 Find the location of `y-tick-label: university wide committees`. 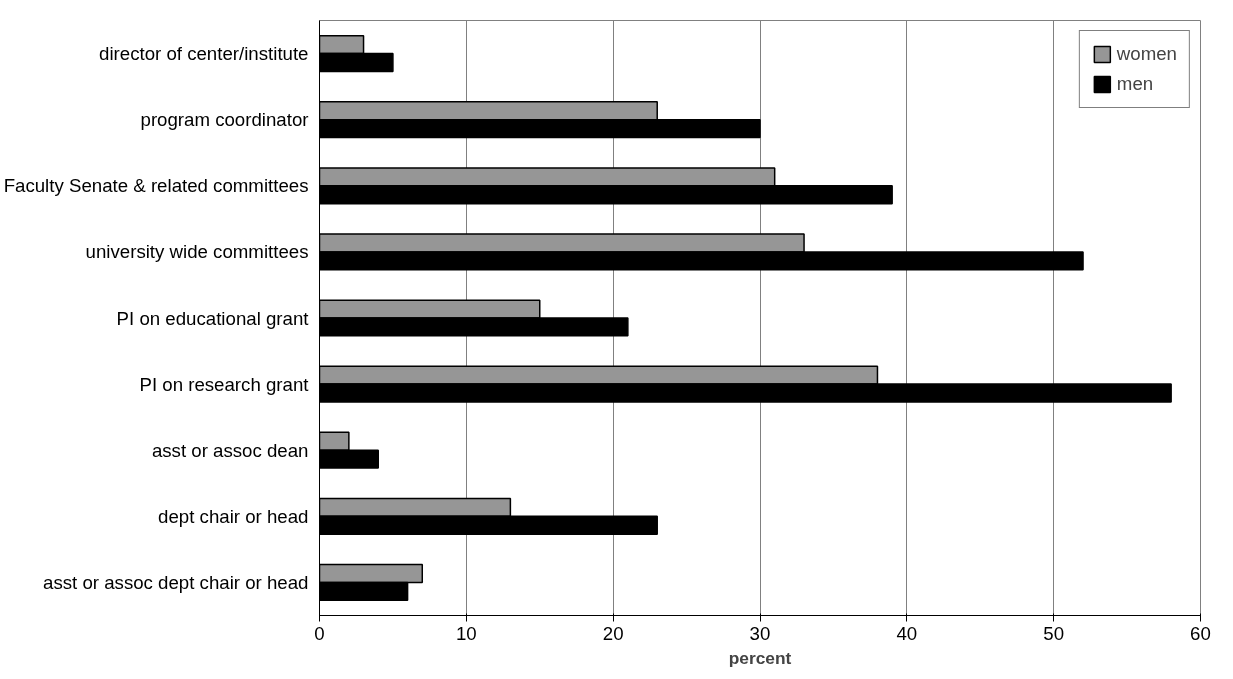

y-tick-label: university wide committees is located at coordinates (197, 252).